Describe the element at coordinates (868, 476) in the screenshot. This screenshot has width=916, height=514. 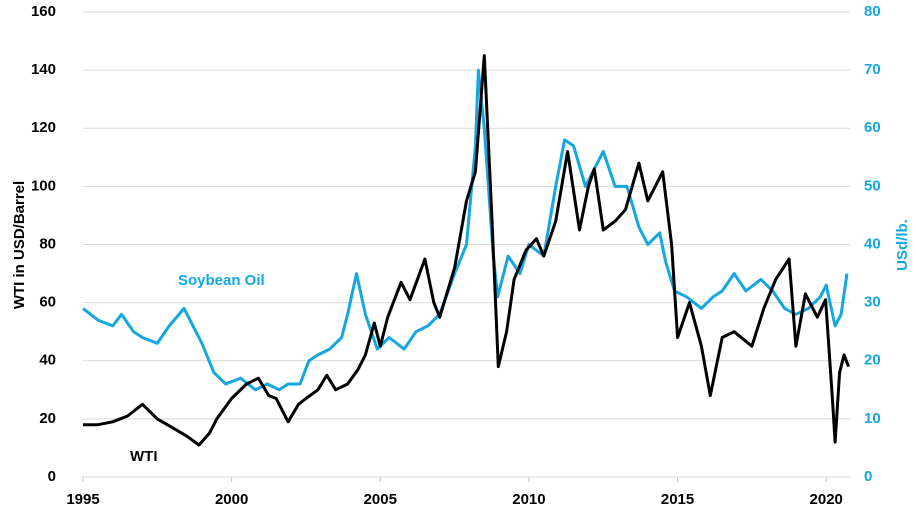
I see `y2-tick-label: 0` at that location.